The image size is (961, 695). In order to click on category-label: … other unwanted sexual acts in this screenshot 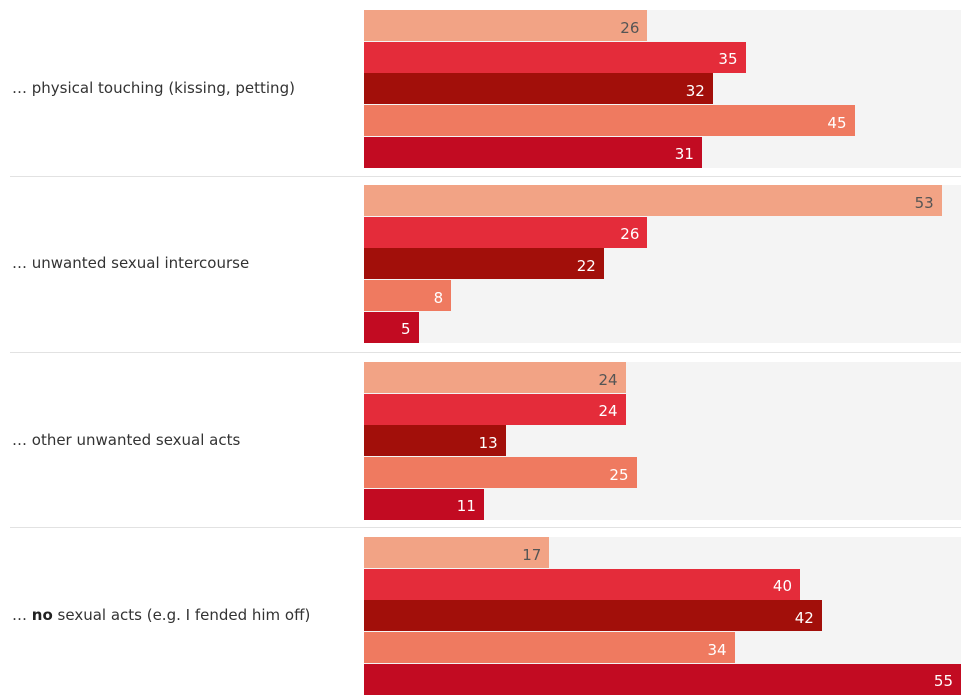, I will do `click(184, 440)`.